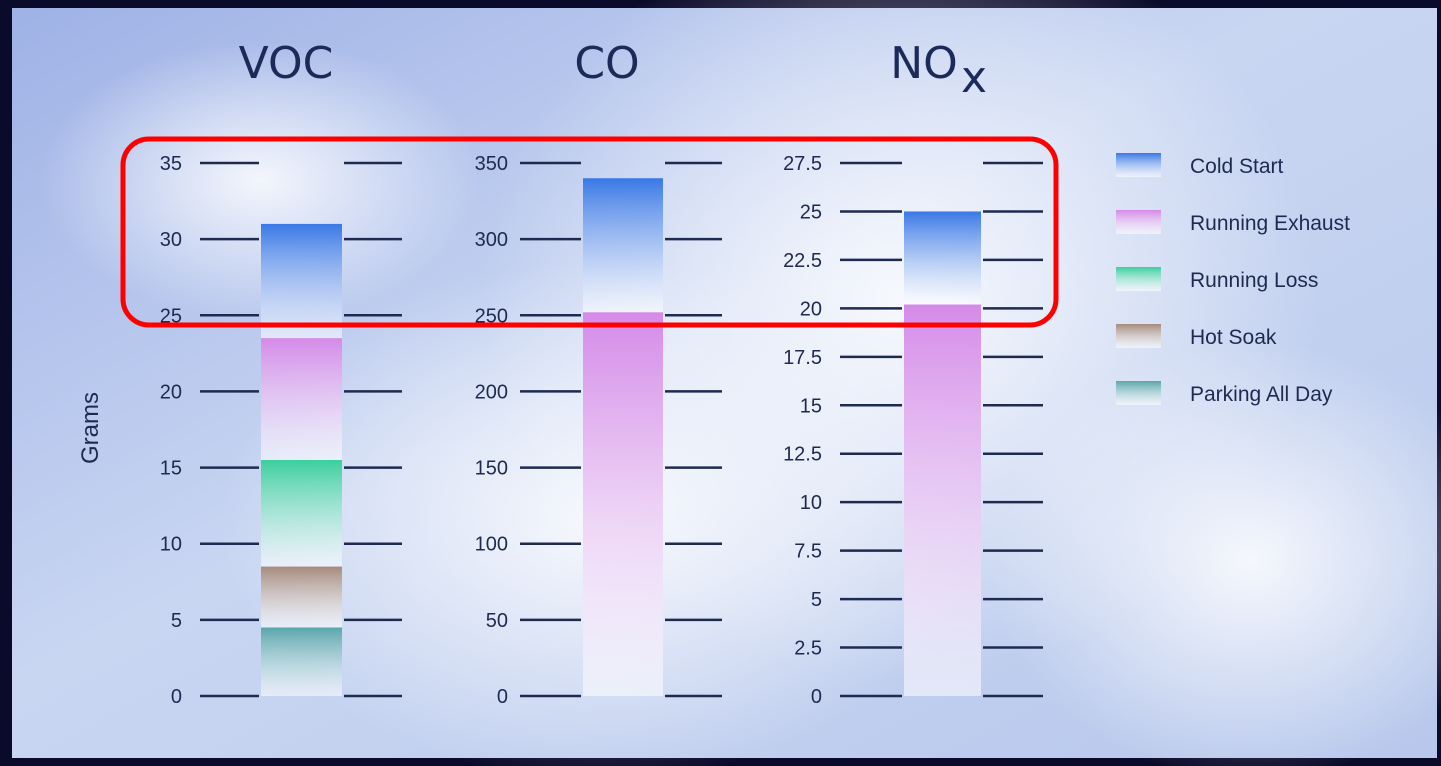 The height and width of the screenshot is (766, 1441). I want to click on tick-label: 150, so click(491, 469).